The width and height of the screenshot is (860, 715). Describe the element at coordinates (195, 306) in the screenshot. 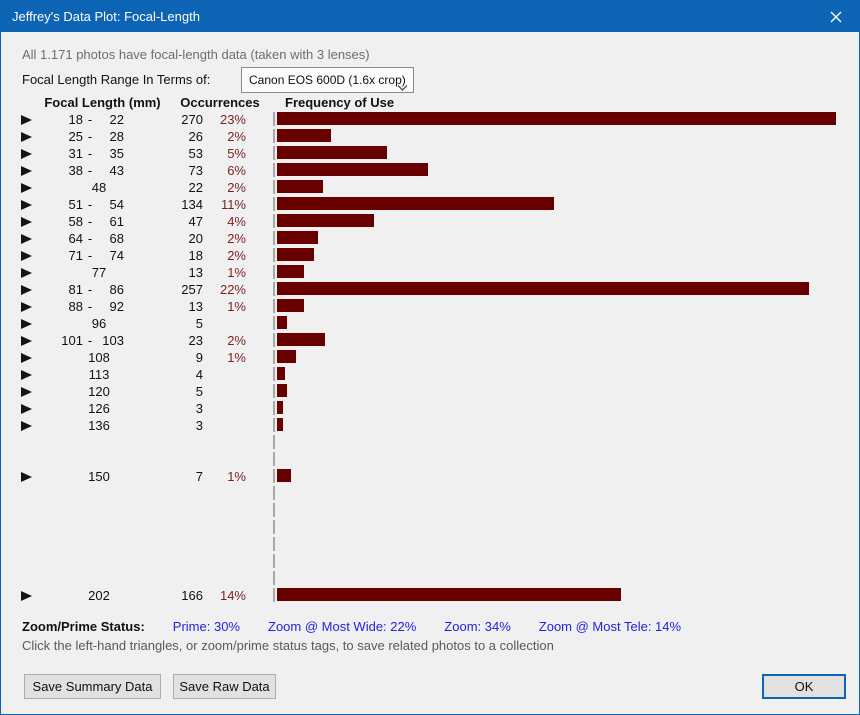

I see `occurrences-value: 13` at that location.